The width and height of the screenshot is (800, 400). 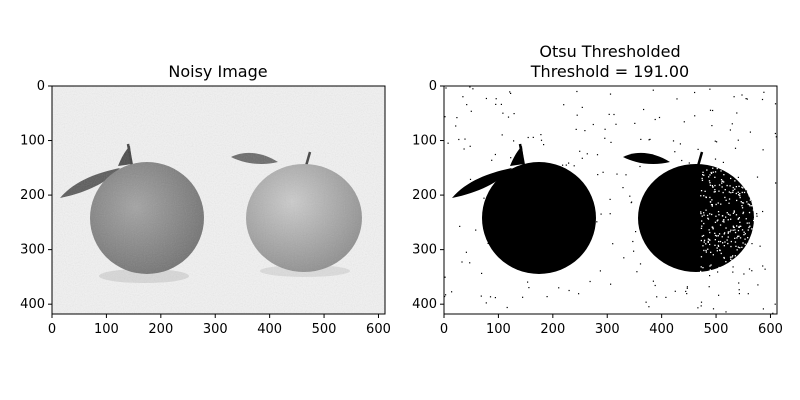 What do you see at coordinates (32, 195) in the screenshot?
I see `y-tick-label: 200` at bounding box center [32, 195].